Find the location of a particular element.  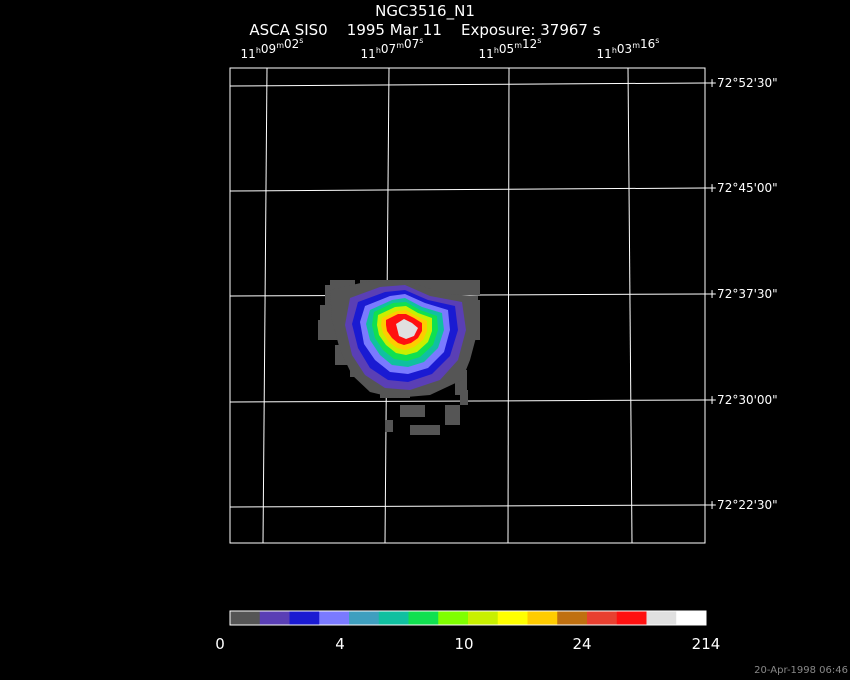

xray-source is located at coordinates (399, 357).